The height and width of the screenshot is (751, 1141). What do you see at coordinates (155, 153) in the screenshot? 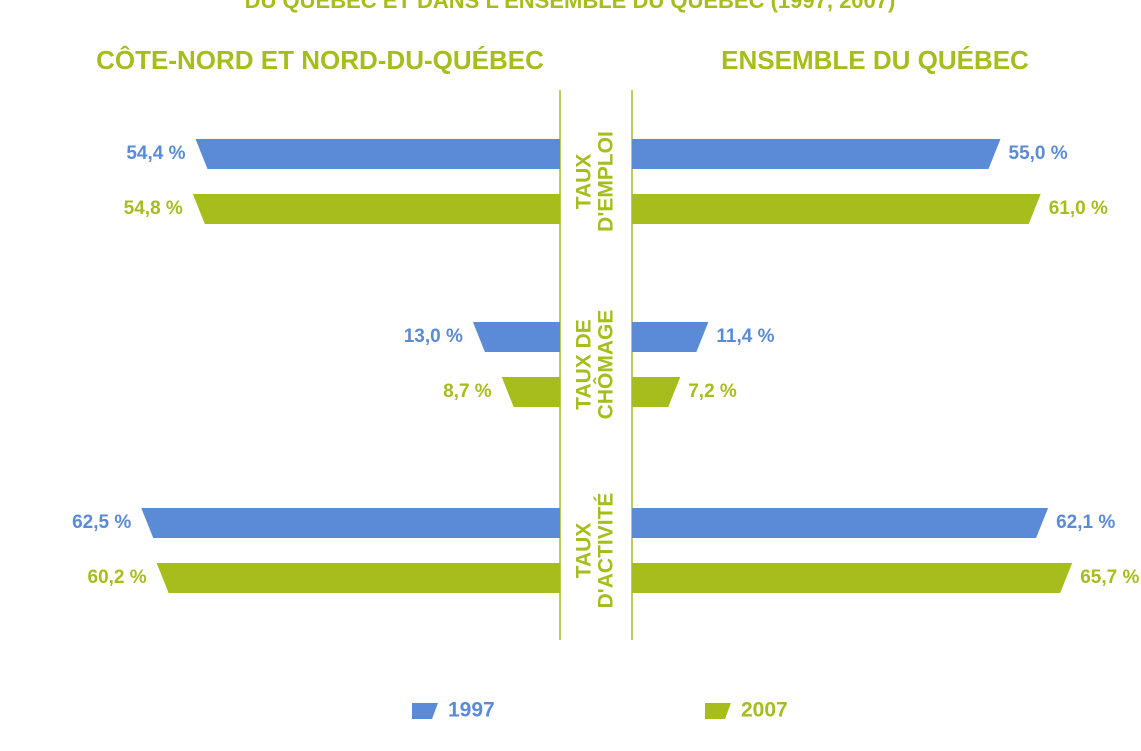
I see `value-label: 54,4 %` at bounding box center [155, 153].